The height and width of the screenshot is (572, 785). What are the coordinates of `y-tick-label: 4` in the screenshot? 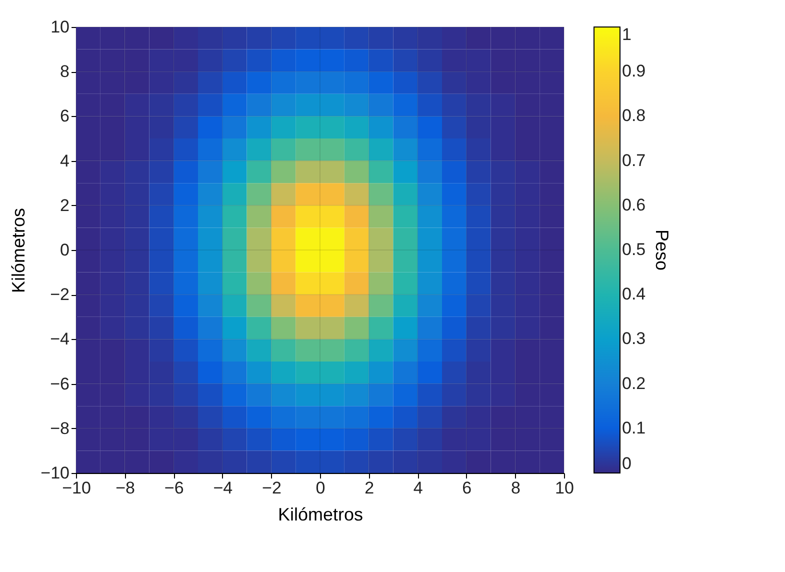 It's located at (65, 160).